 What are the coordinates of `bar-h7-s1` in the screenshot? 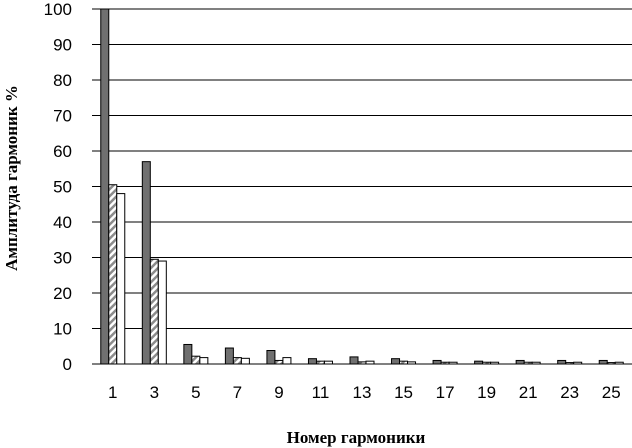 It's located at (229, 356).